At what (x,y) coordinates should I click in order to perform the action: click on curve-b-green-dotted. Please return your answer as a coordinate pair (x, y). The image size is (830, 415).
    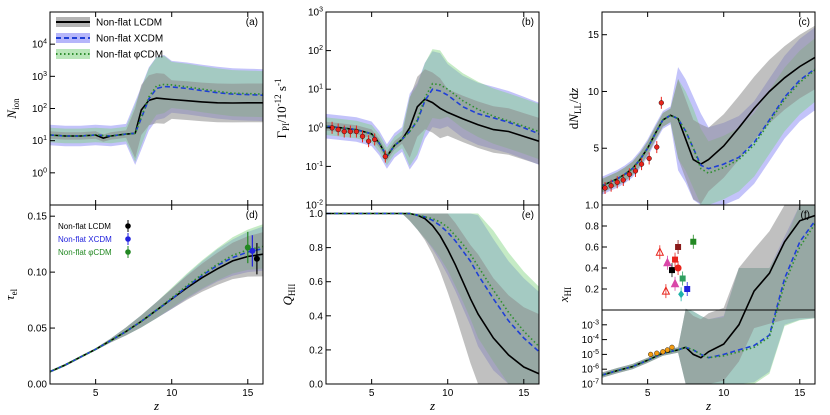
    Looking at the image, I should click on (432, 120).